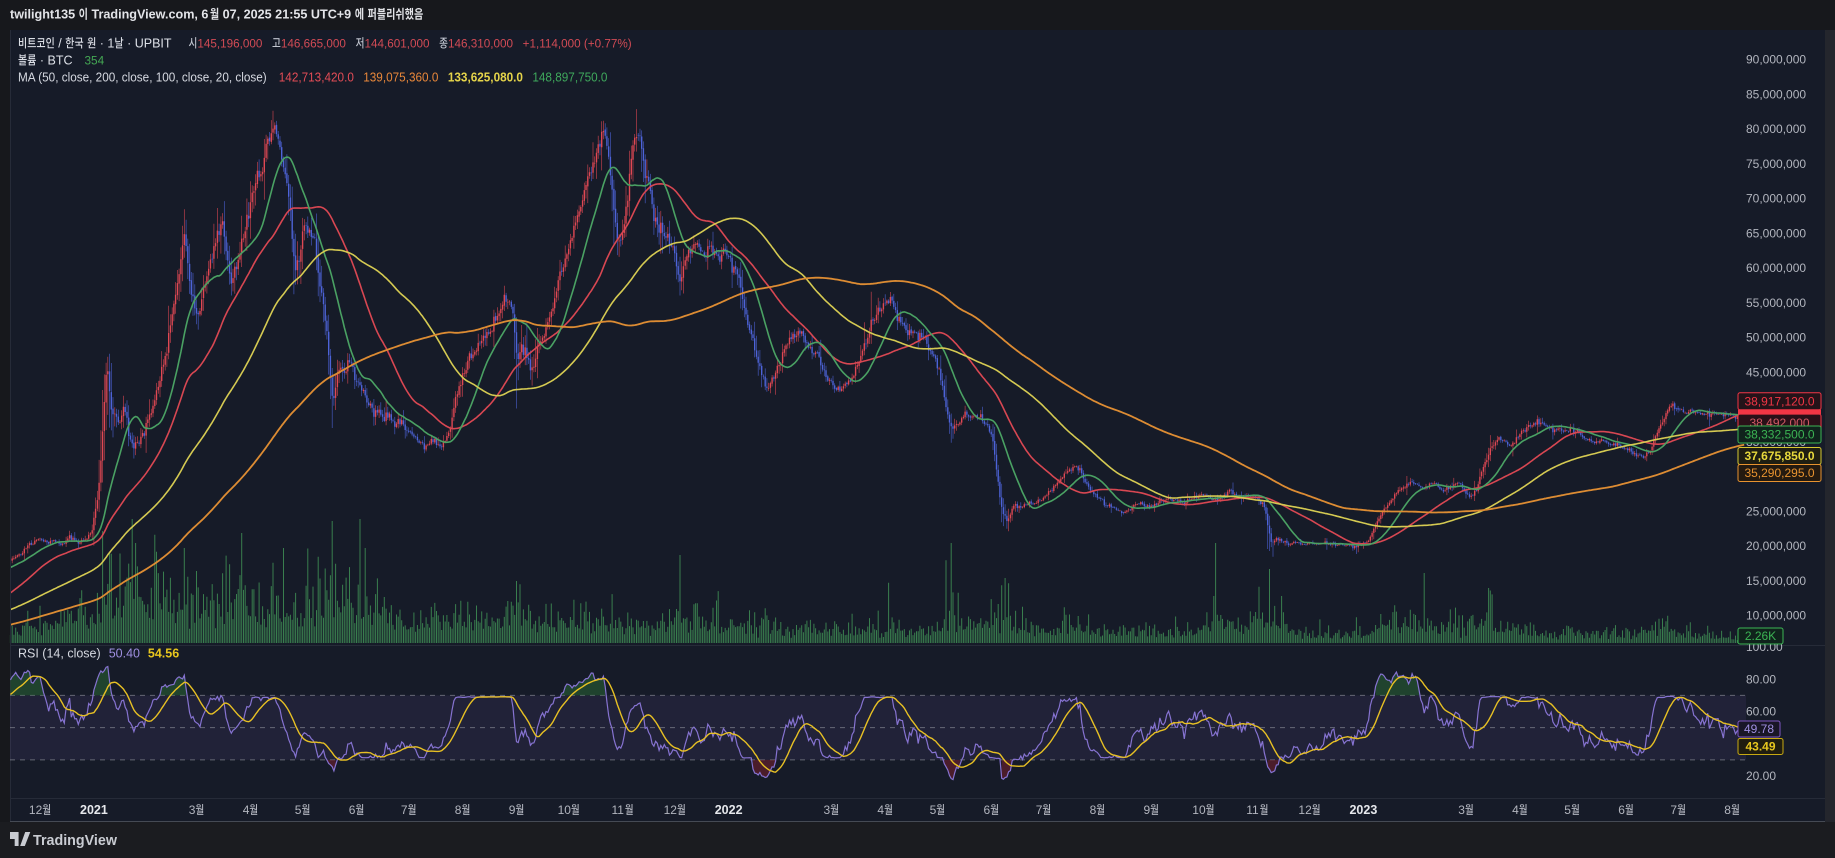  I want to click on svg-text: 50,000,000, so click(1776, 338).